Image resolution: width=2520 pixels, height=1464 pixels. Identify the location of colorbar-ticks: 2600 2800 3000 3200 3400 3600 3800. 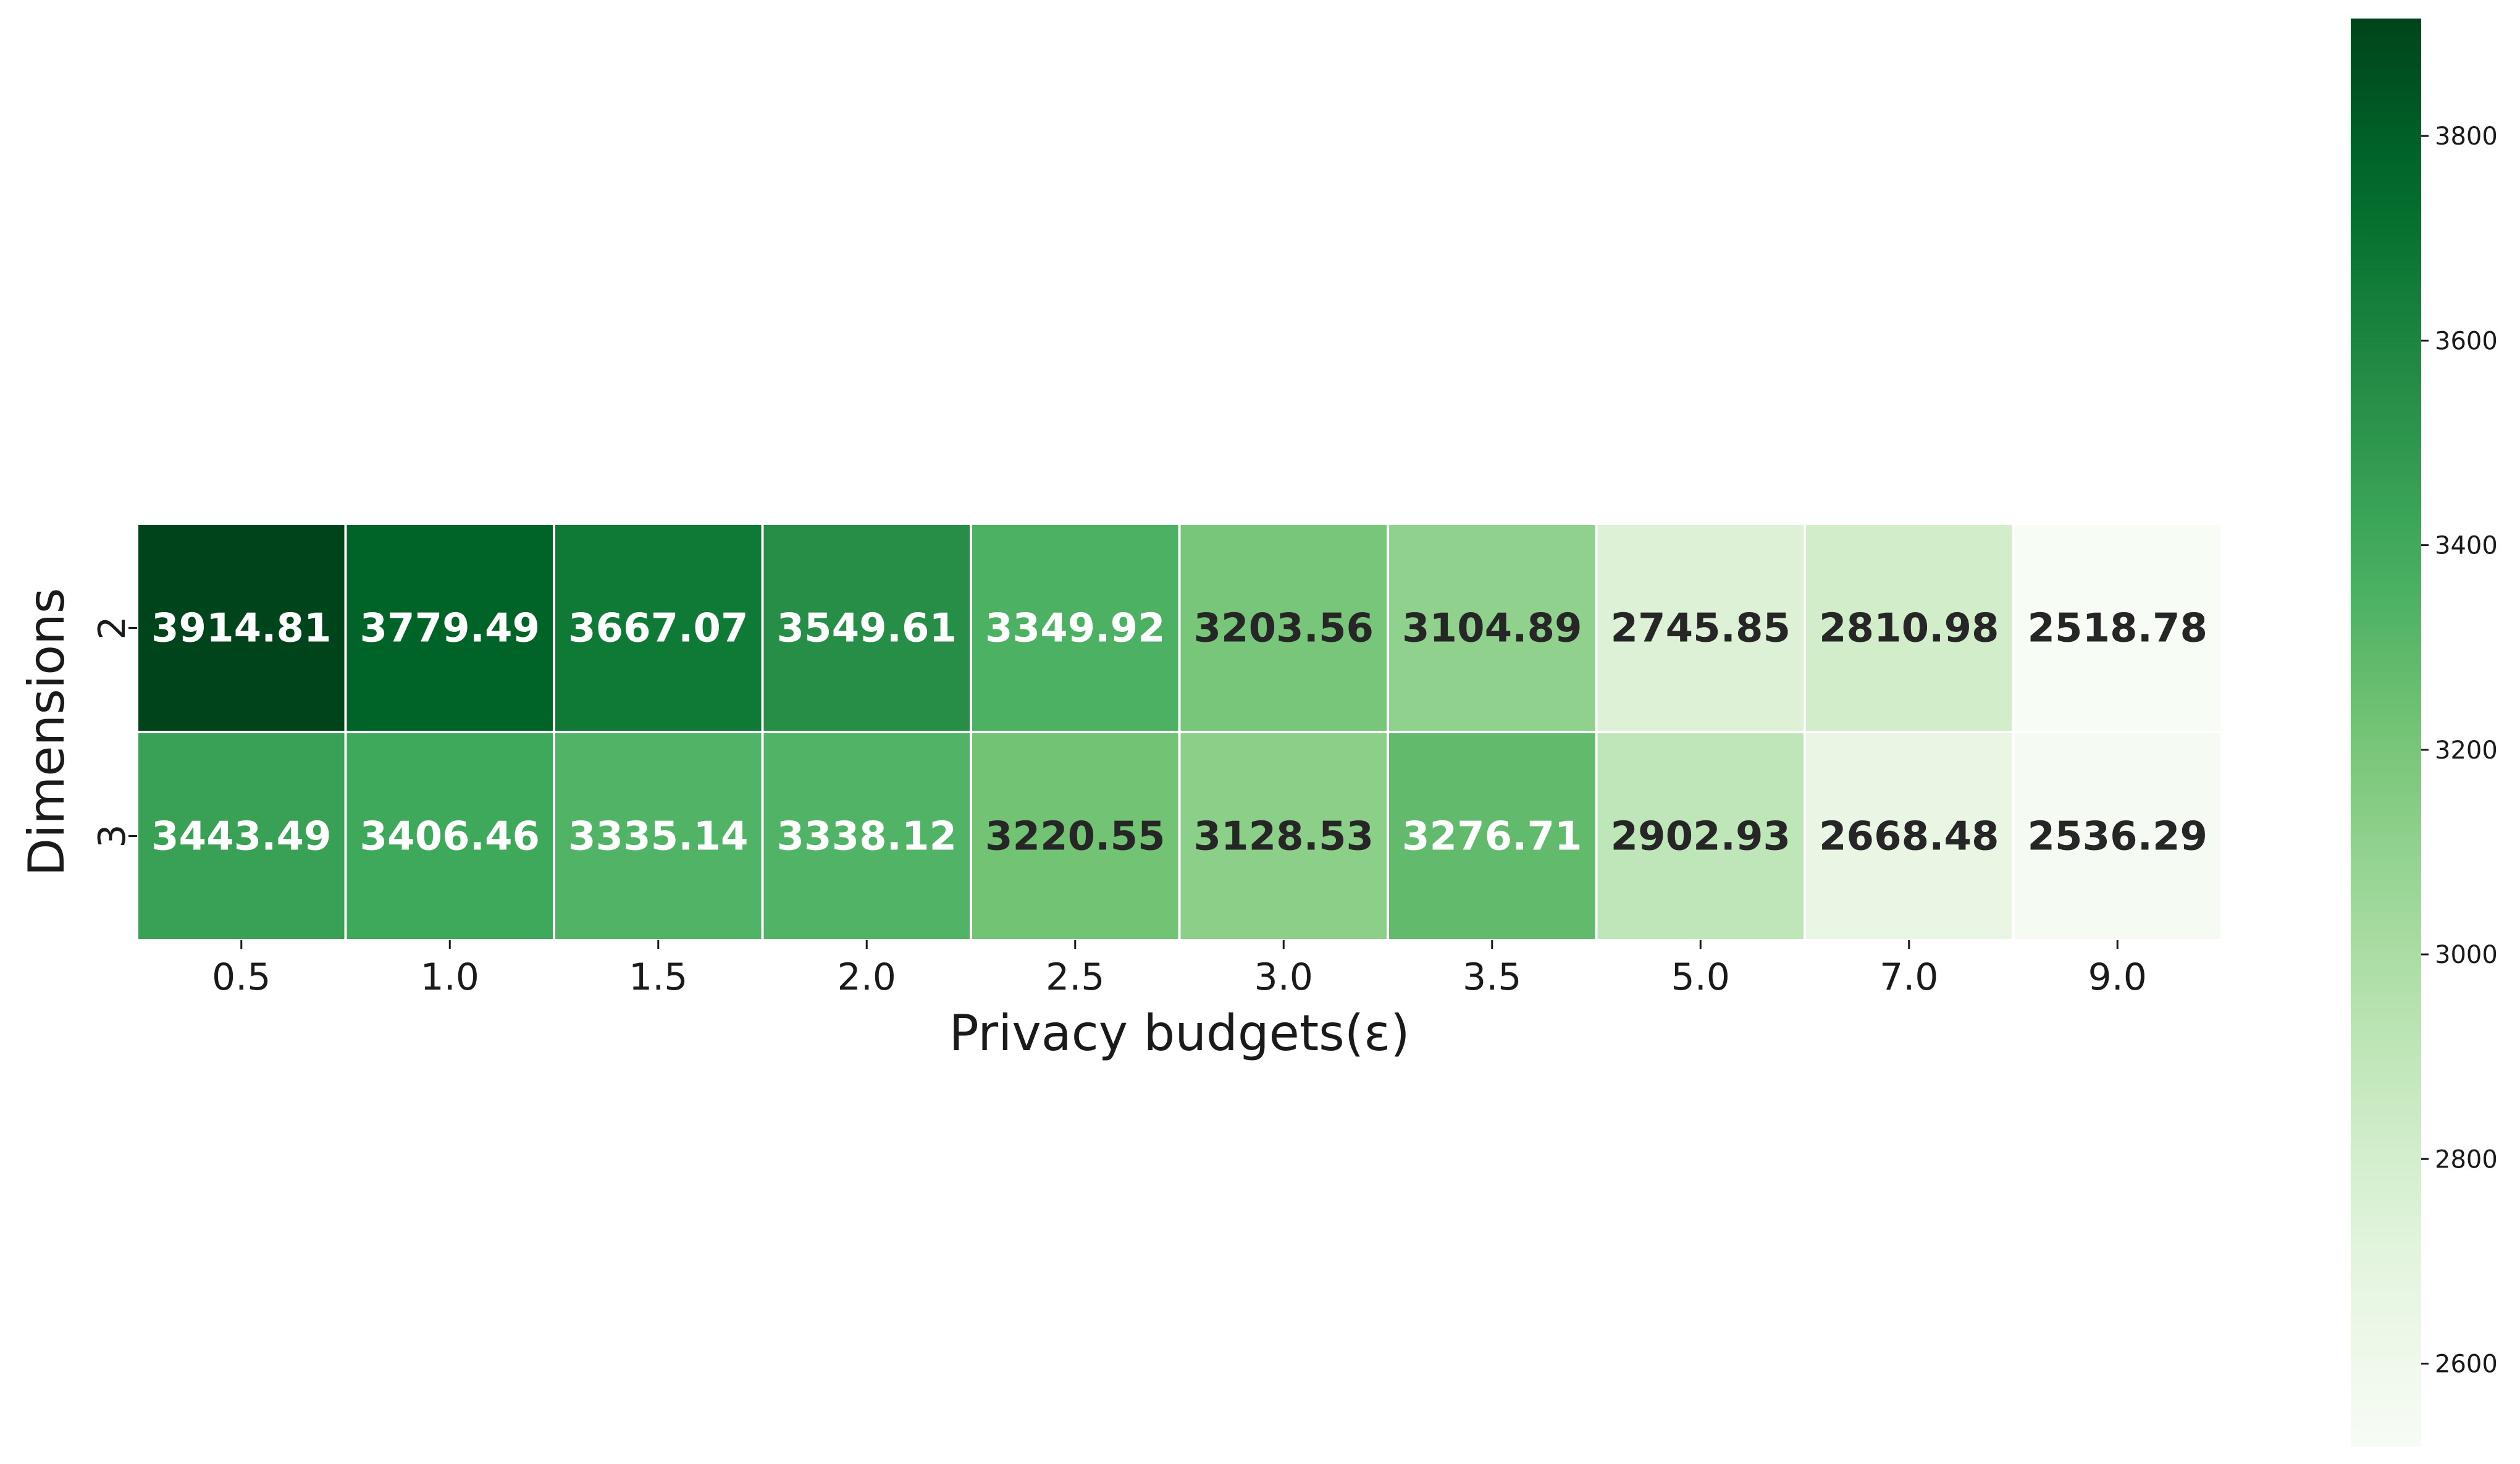
(2460, 750).